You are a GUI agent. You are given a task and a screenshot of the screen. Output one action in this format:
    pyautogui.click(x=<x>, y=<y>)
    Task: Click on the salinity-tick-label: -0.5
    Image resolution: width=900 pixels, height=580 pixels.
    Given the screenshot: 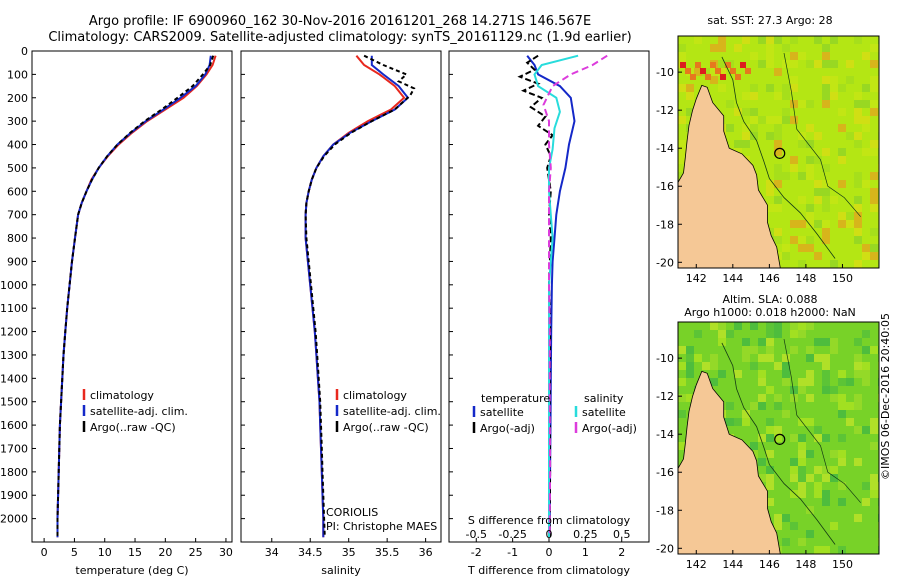 What is the action you would take?
    pyautogui.click(x=476, y=534)
    